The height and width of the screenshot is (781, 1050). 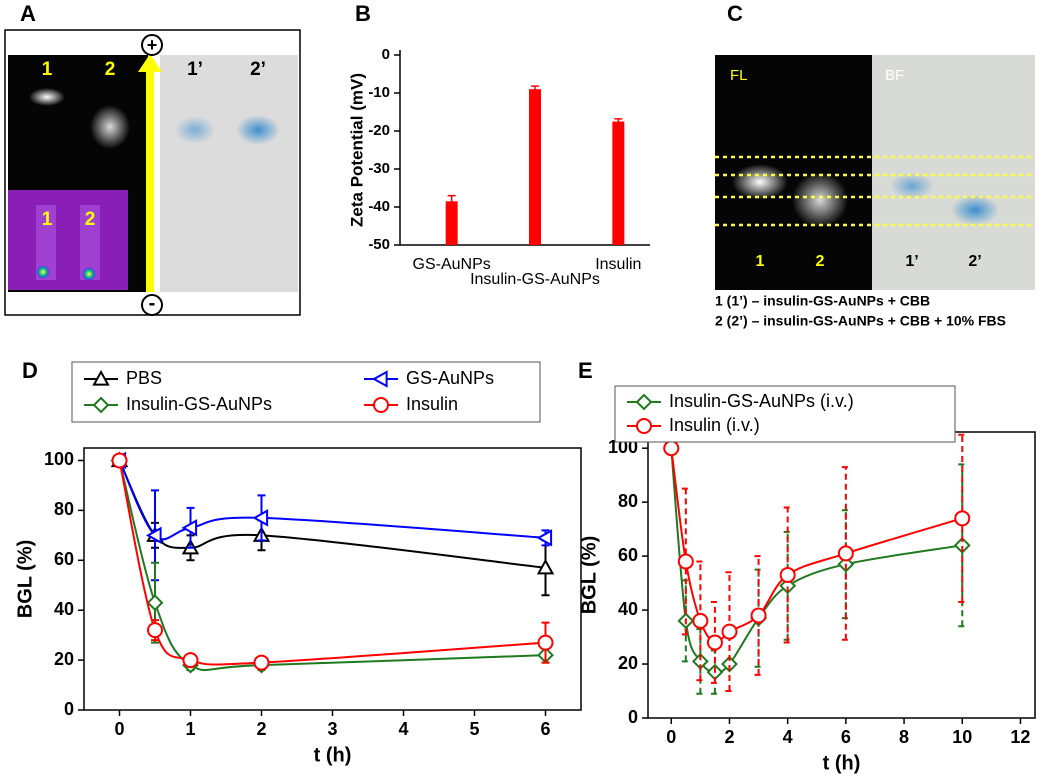 I want to click on arrow-shaft, so click(x=150, y=181).